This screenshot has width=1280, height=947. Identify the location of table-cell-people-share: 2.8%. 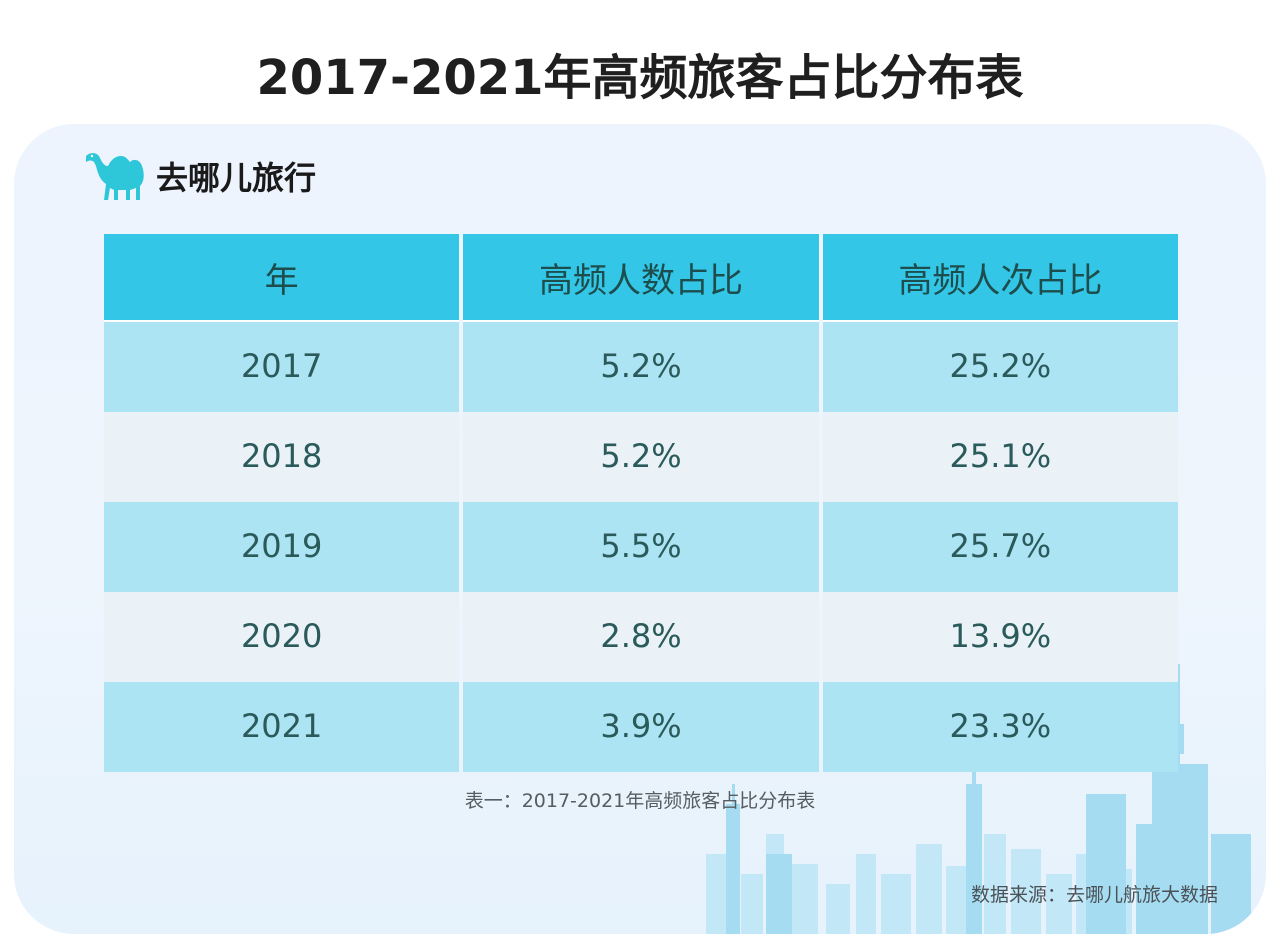
(641, 637).